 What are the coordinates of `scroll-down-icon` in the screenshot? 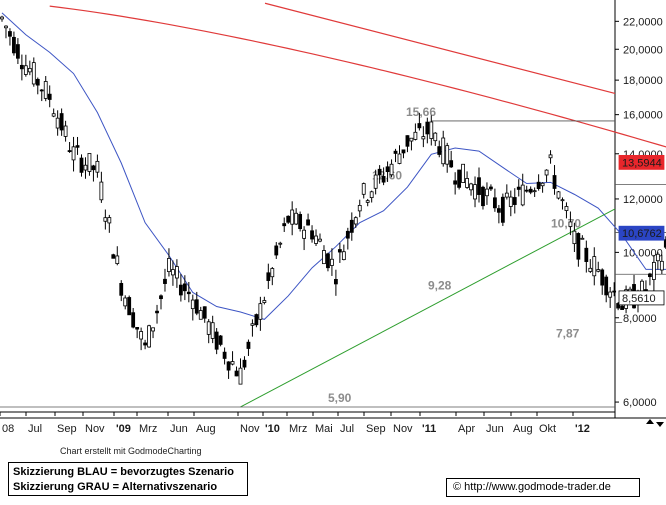 It's located at (660, 424).